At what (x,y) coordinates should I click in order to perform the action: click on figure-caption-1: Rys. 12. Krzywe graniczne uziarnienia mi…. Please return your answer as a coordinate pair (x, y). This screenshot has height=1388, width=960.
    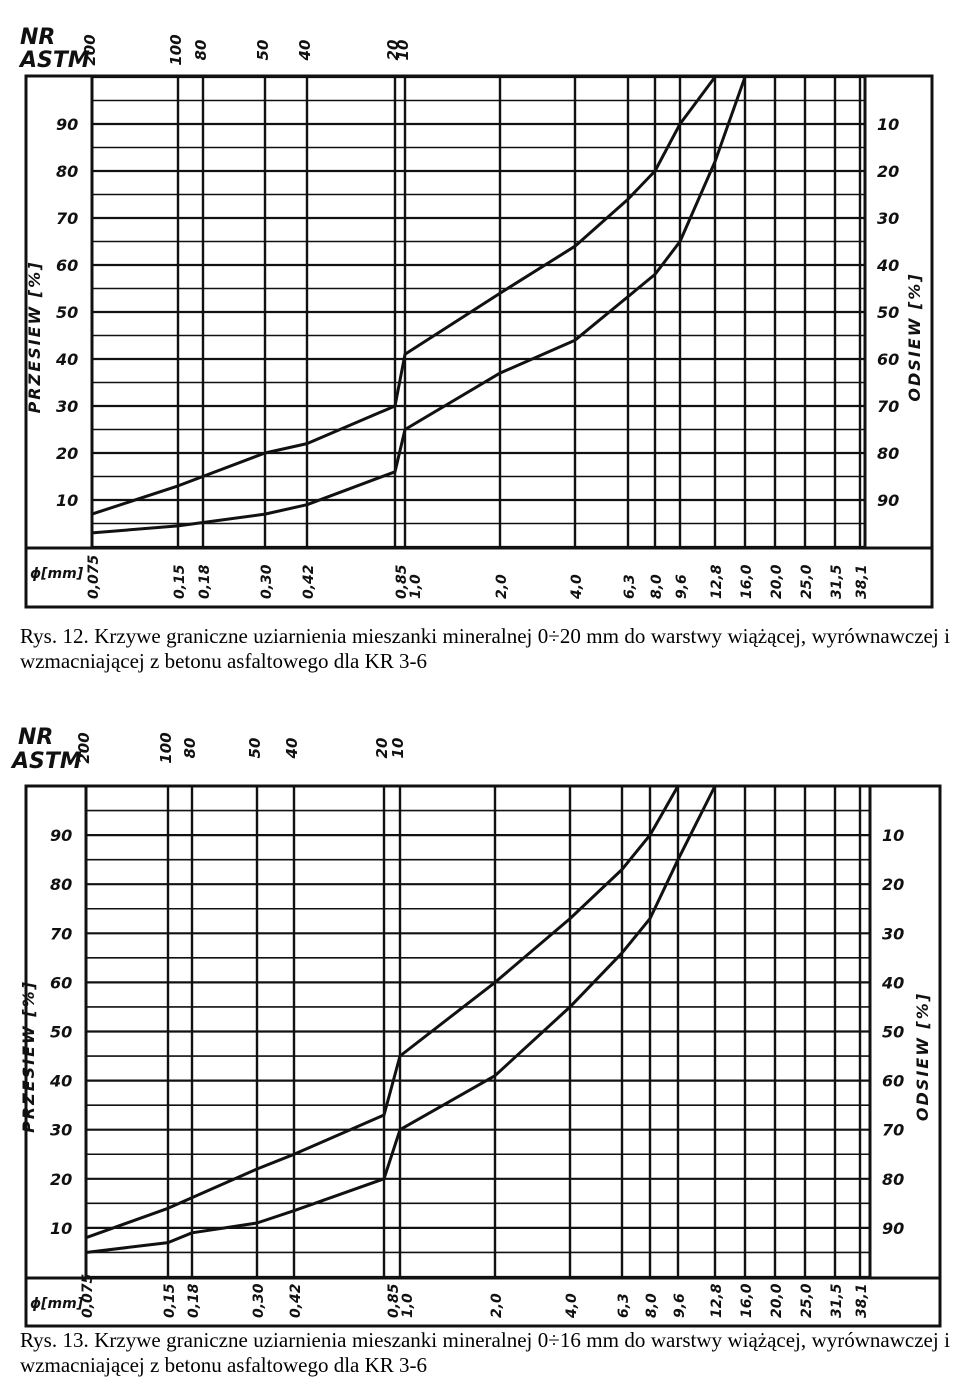
    Looking at the image, I should click on (485, 648).